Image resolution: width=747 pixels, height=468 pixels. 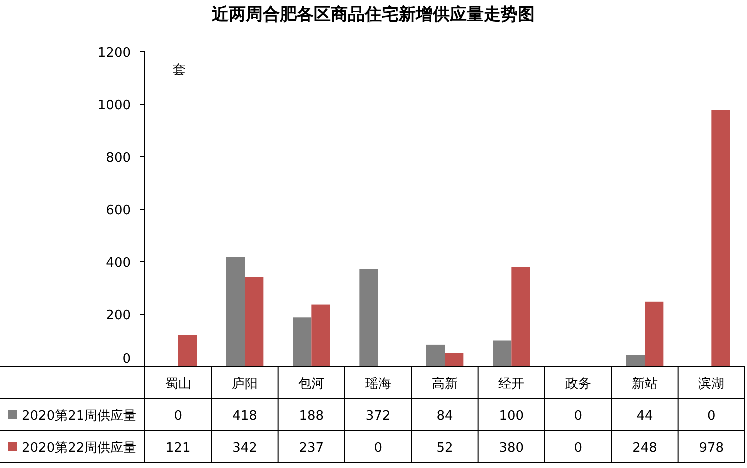 I want to click on x-tick-label: 经开, so click(x=511, y=384).